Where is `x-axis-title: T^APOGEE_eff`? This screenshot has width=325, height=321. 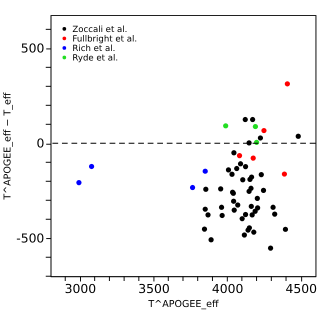 x-axis-title: T^APOGEE_eff is located at coordinates (183, 304).